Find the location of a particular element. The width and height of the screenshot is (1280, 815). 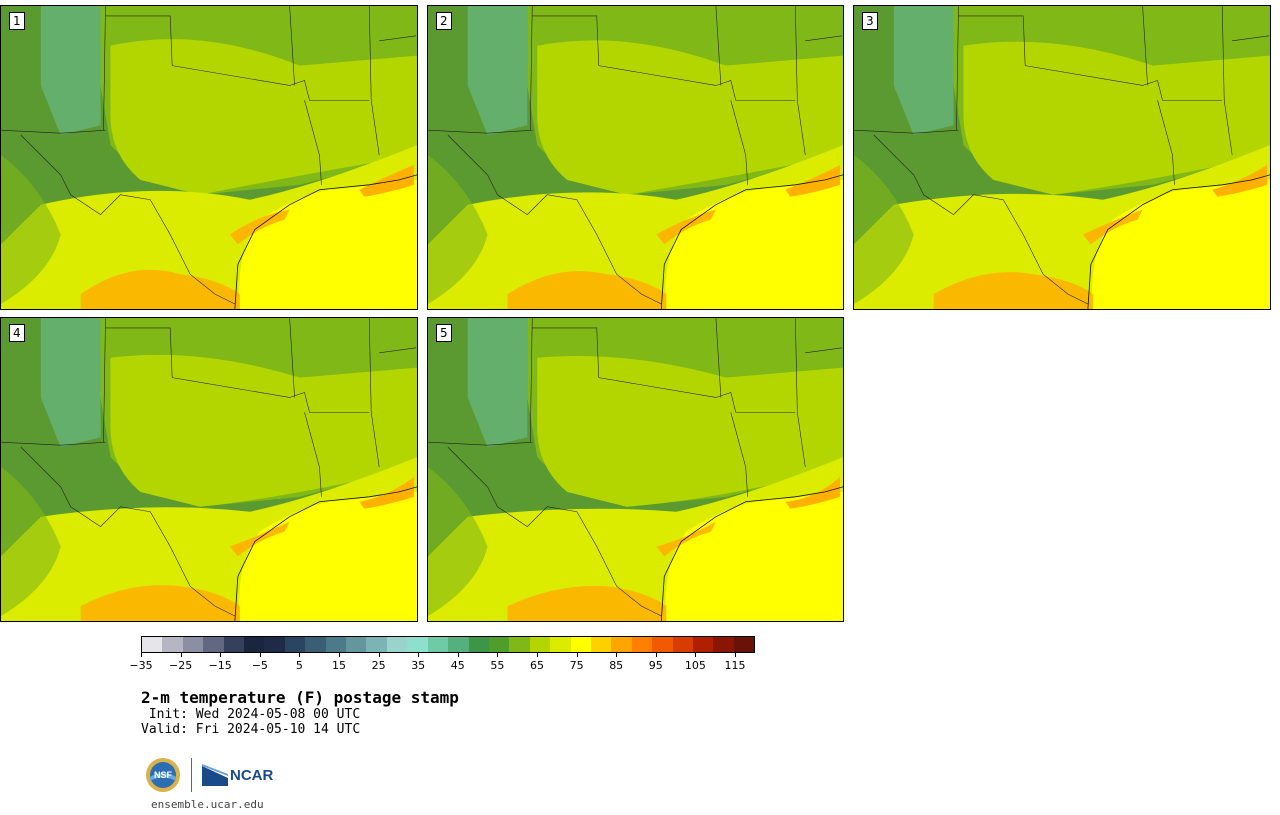

panel-number: 4 is located at coordinates (17, 333).